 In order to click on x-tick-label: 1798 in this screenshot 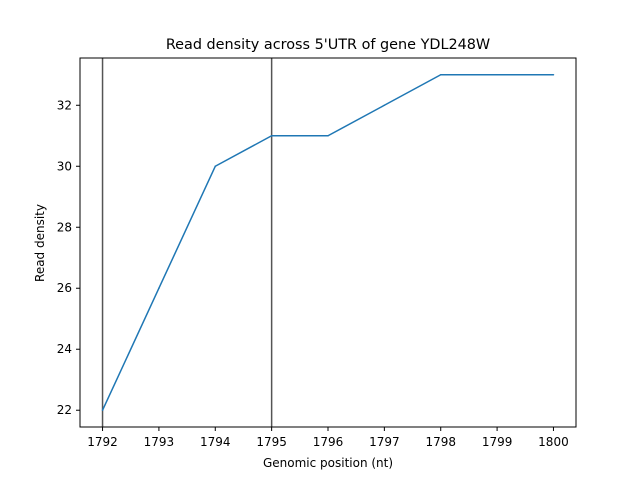, I will do `click(440, 442)`.